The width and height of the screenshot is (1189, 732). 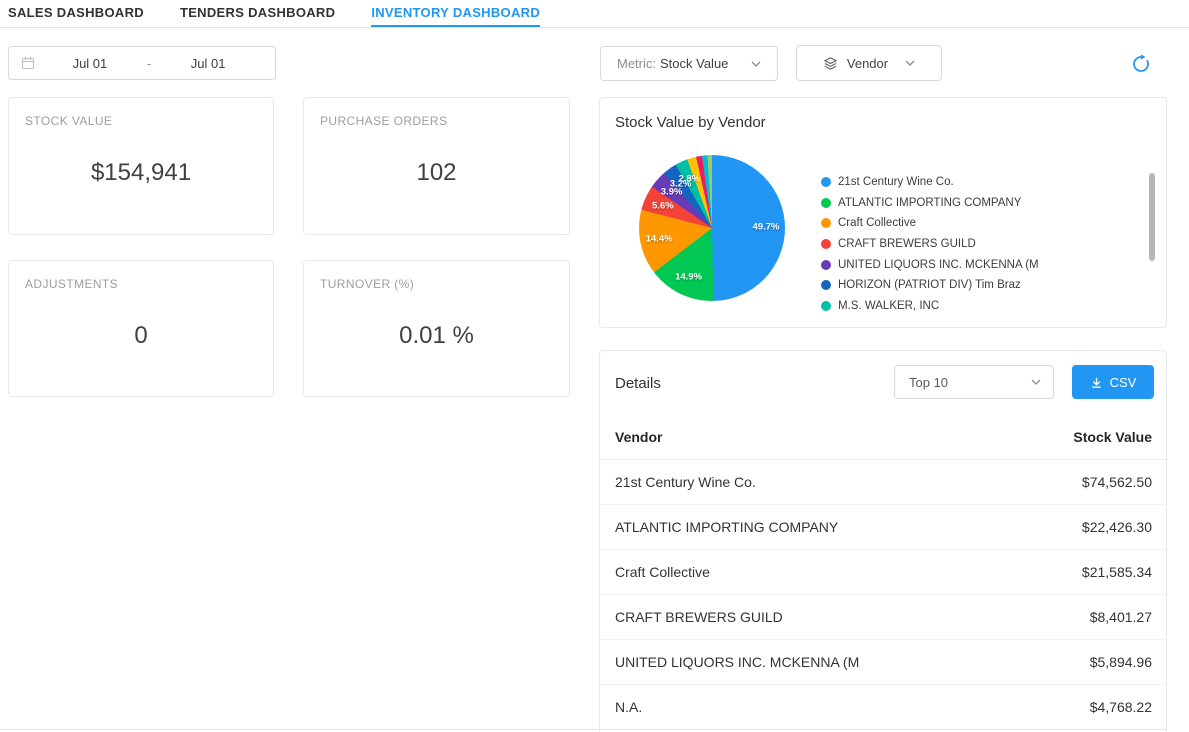 I want to click on details-title: Details, so click(x=638, y=383).